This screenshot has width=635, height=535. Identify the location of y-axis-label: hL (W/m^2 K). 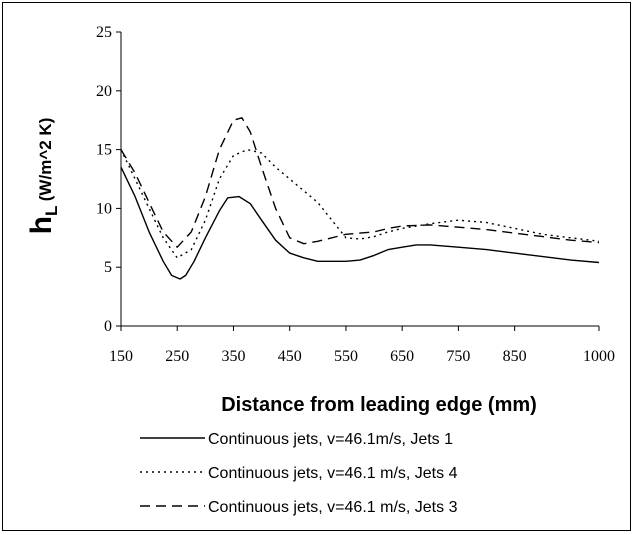
(43, 176).